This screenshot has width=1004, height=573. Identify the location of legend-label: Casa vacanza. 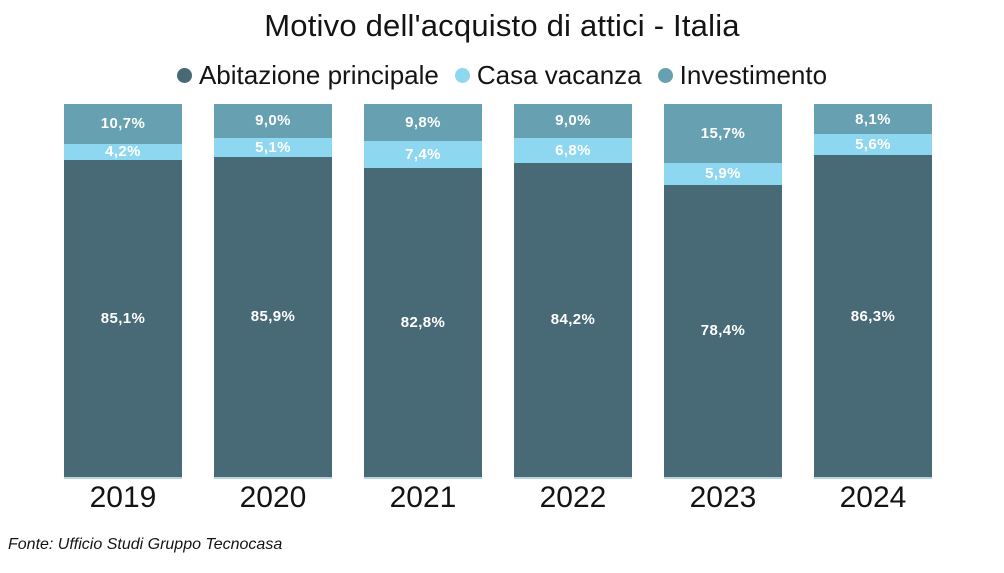
(559, 75).